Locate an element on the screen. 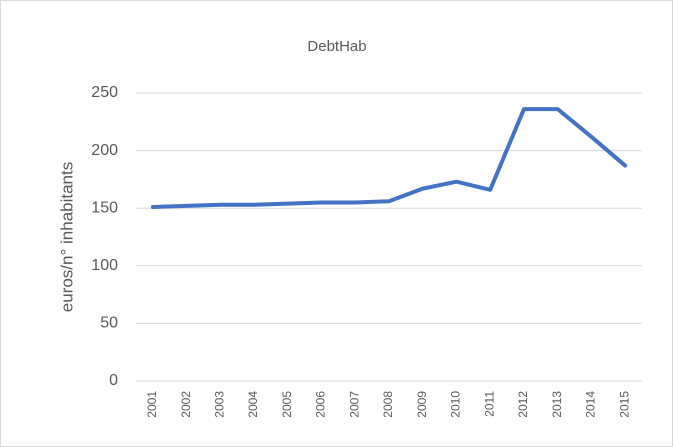 The width and height of the screenshot is (673, 447). y-tick-label: 100 is located at coordinates (104, 265).